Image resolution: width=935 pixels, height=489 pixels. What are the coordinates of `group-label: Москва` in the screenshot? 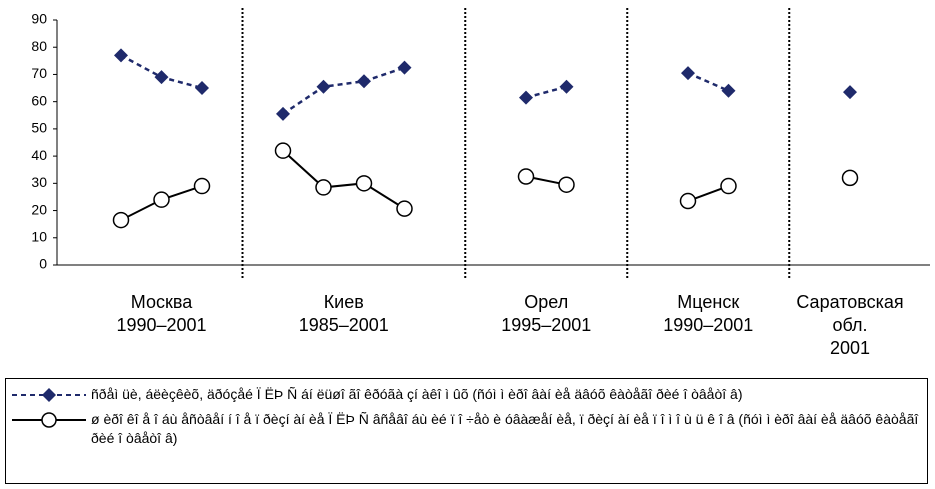 It's located at (162, 302).